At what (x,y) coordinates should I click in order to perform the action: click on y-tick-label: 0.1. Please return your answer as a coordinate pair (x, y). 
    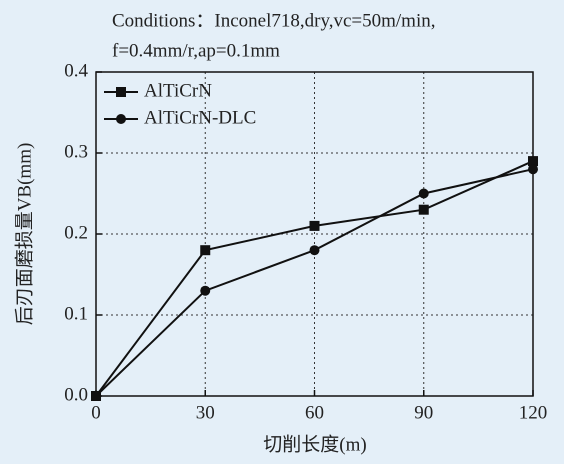
    Looking at the image, I should click on (76, 313).